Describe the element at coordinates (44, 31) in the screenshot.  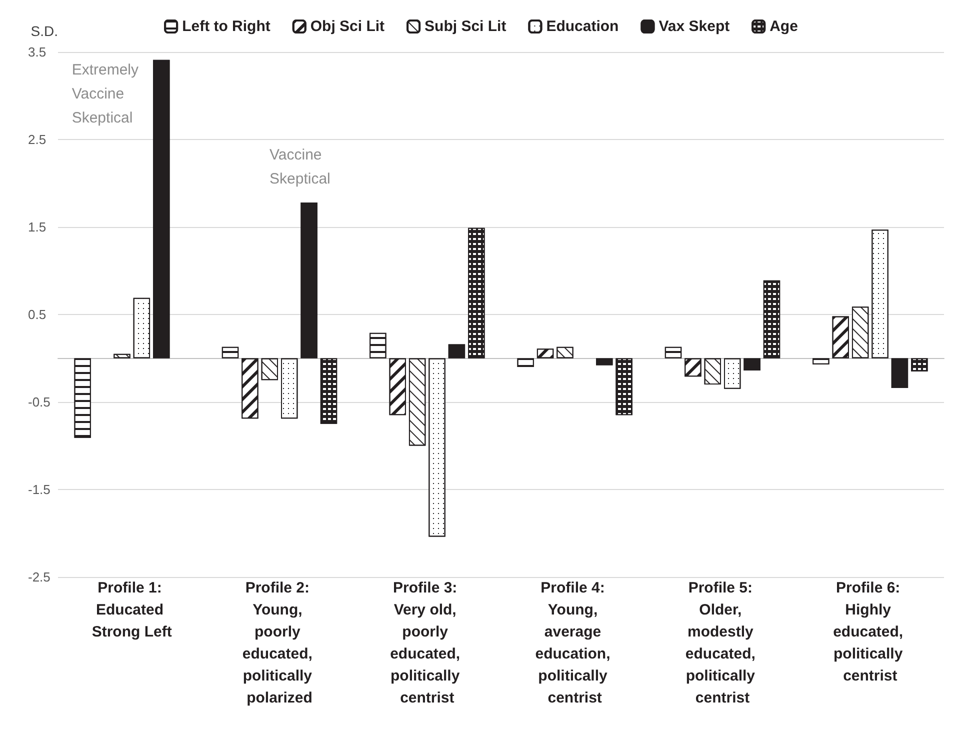
I see `y-axis-title: S.D.` at that location.